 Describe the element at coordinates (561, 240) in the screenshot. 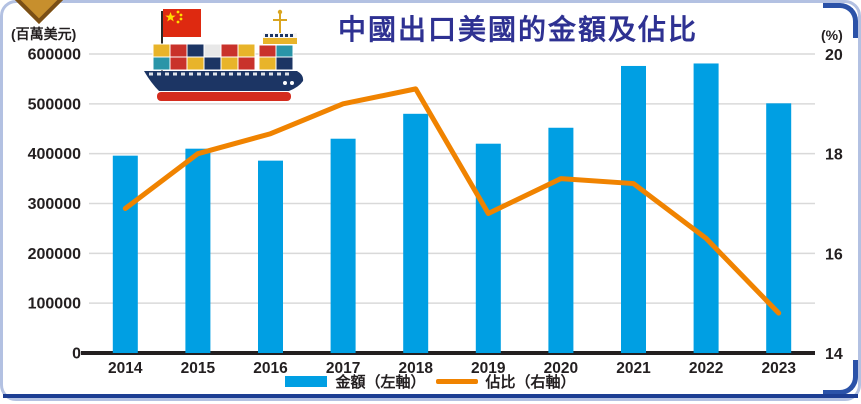

I see `bar-2020` at that location.